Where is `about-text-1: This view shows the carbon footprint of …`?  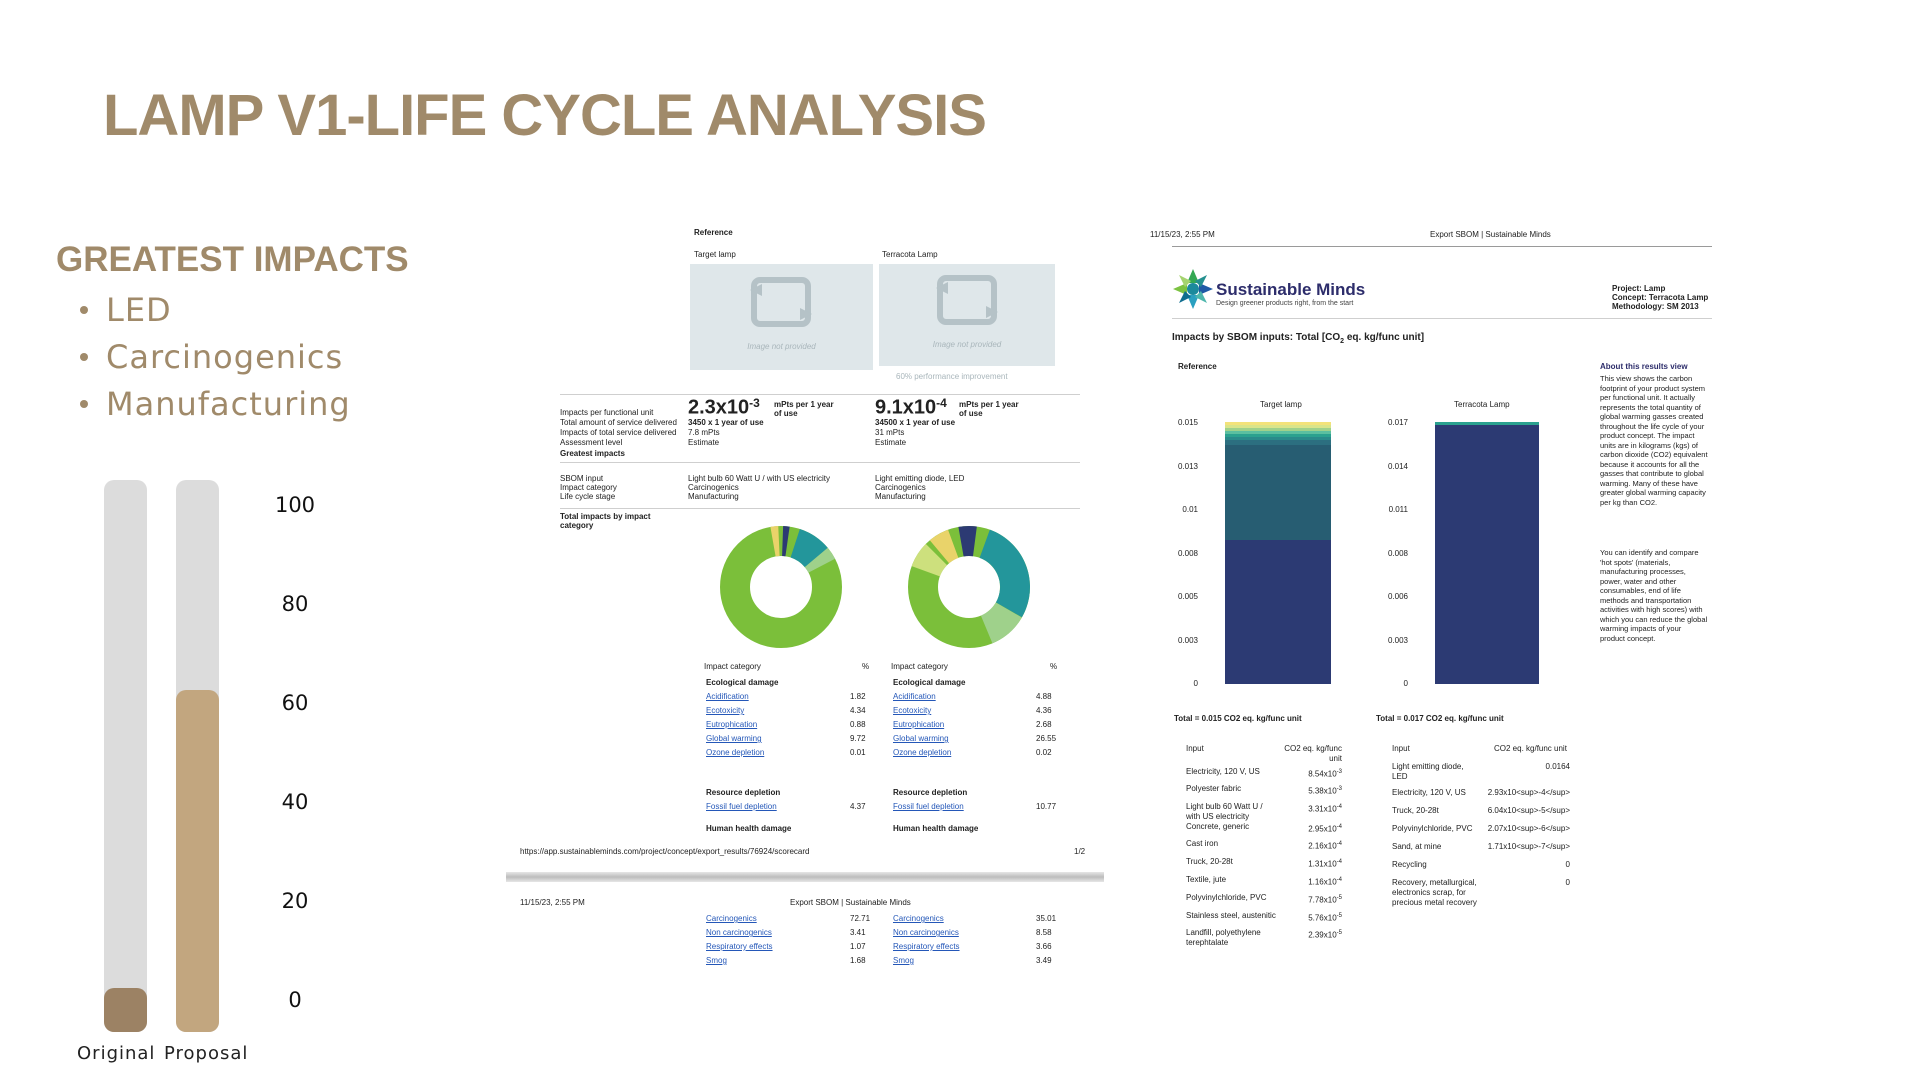
about-text-1: This view shows the carbon footprint of … is located at coordinates (1654, 440).